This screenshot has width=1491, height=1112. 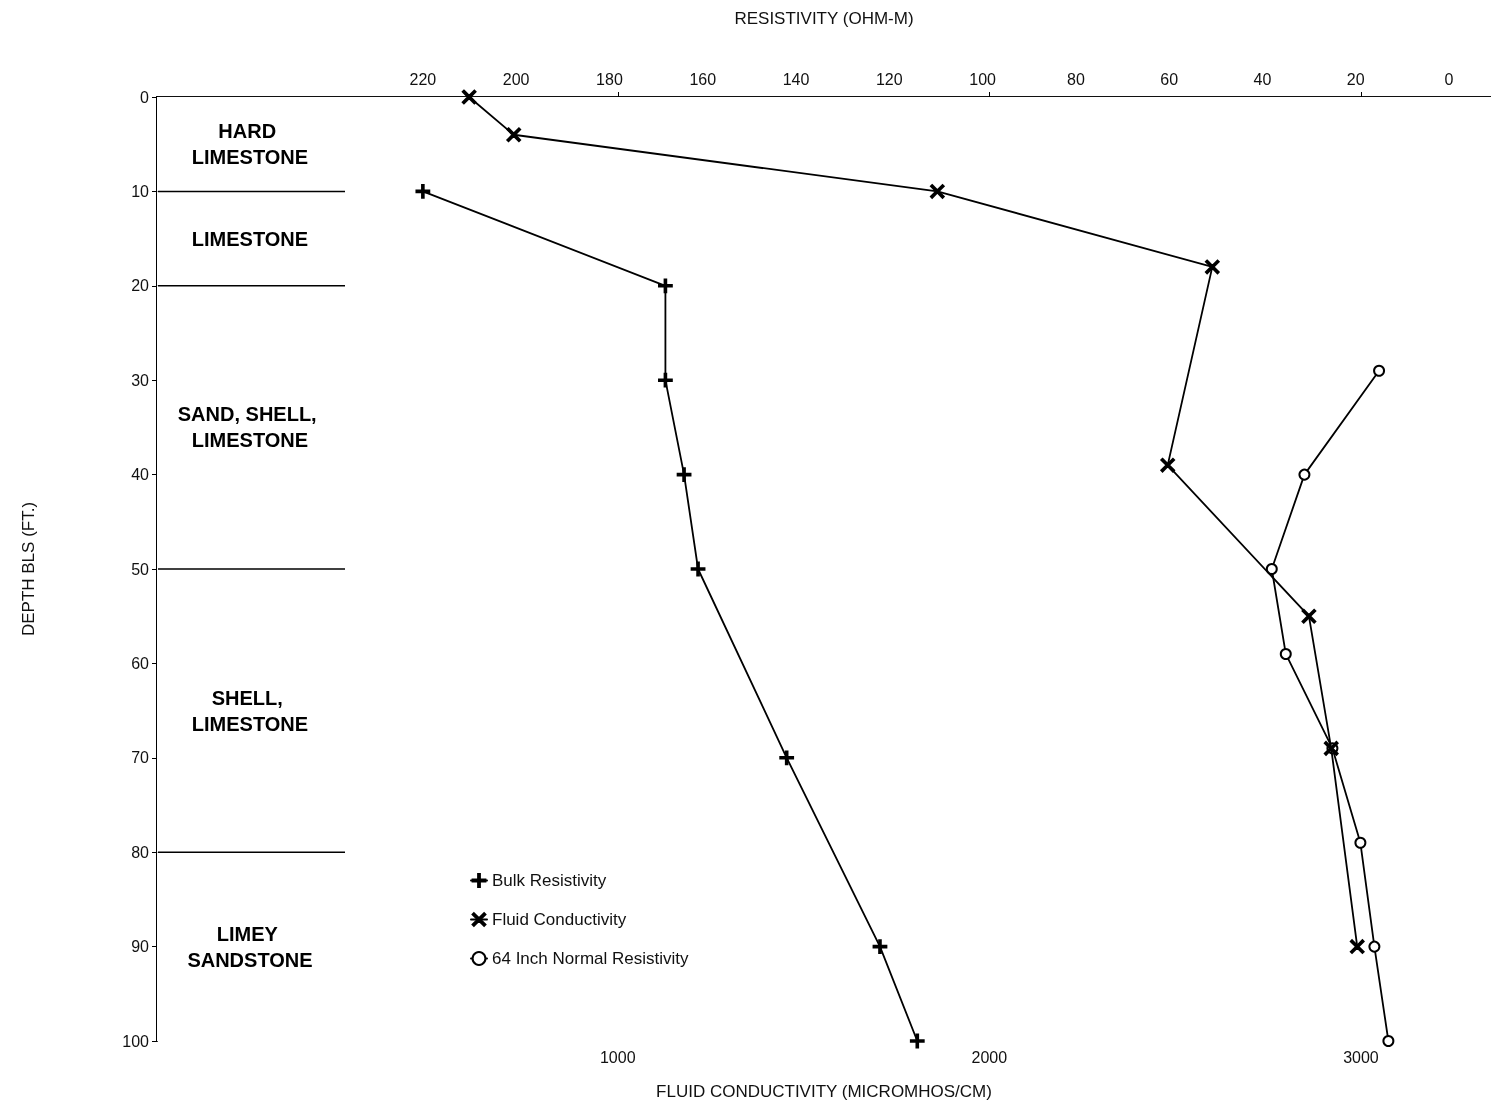 What do you see at coordinates (140, 286) in the screenshot?
I see `y-tick-label: 20` at bounding box center [140, 286].